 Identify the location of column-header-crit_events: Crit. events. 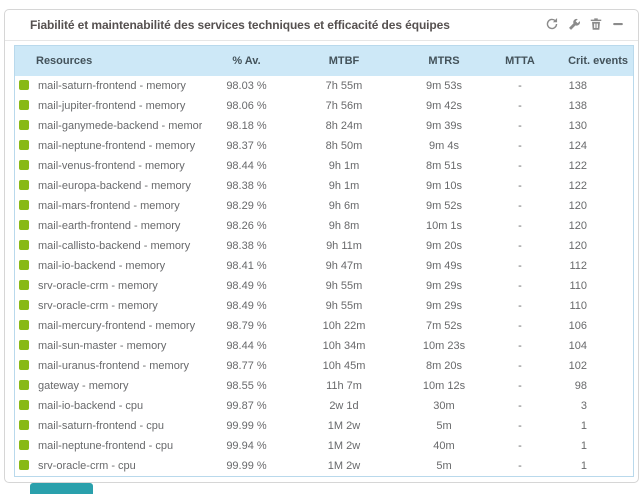
(591, 60).